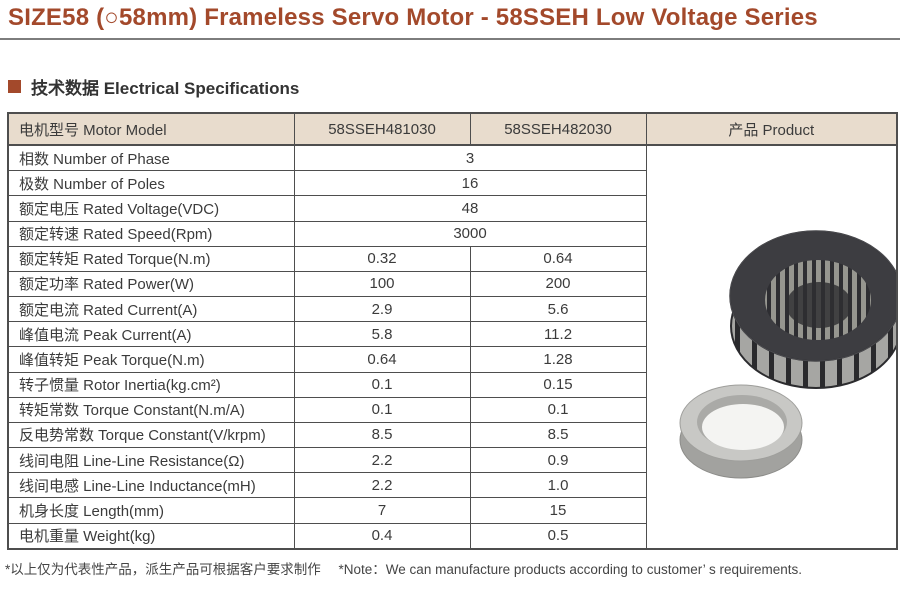 The width and height of the screenshot is (900, 591). Describe the element at coordinates (151, 309) in the screenshot. I see `spec-label-cell: 额定电流 Rated Current(A)` at that location.